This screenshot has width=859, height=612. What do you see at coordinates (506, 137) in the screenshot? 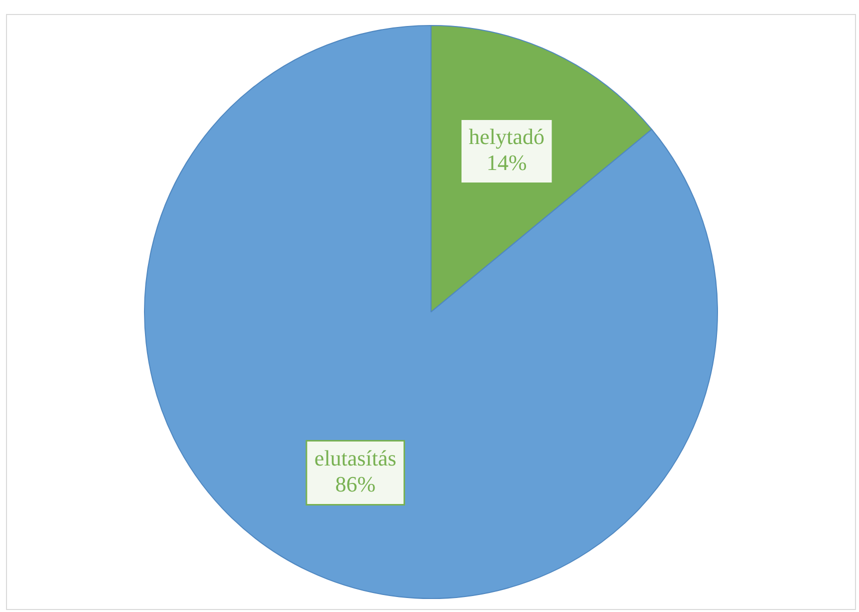
I see `slice-label: helytadó` at bounding box center [506, 137].